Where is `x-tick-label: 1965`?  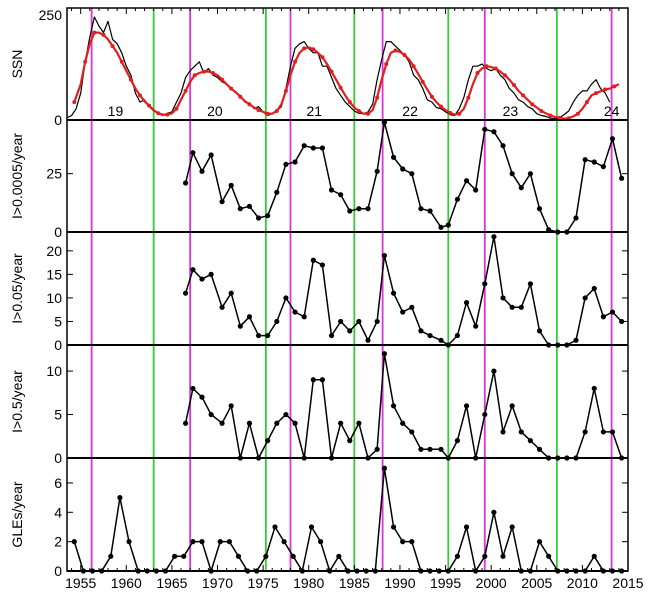 x-tick-label: 1965 is located at coordinates (171, 583).